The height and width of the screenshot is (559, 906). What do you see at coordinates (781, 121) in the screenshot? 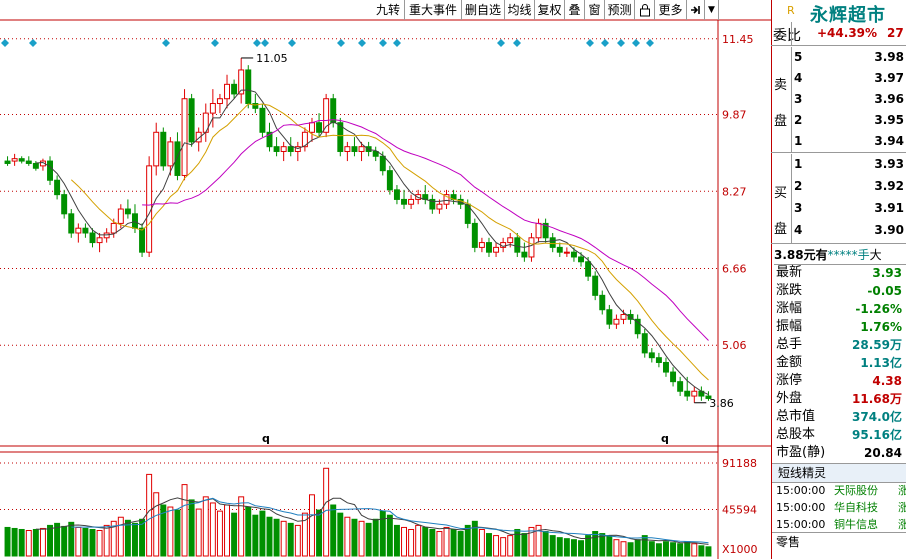
I see `sell-label-2: 盘` at bounding box center [781, 121].